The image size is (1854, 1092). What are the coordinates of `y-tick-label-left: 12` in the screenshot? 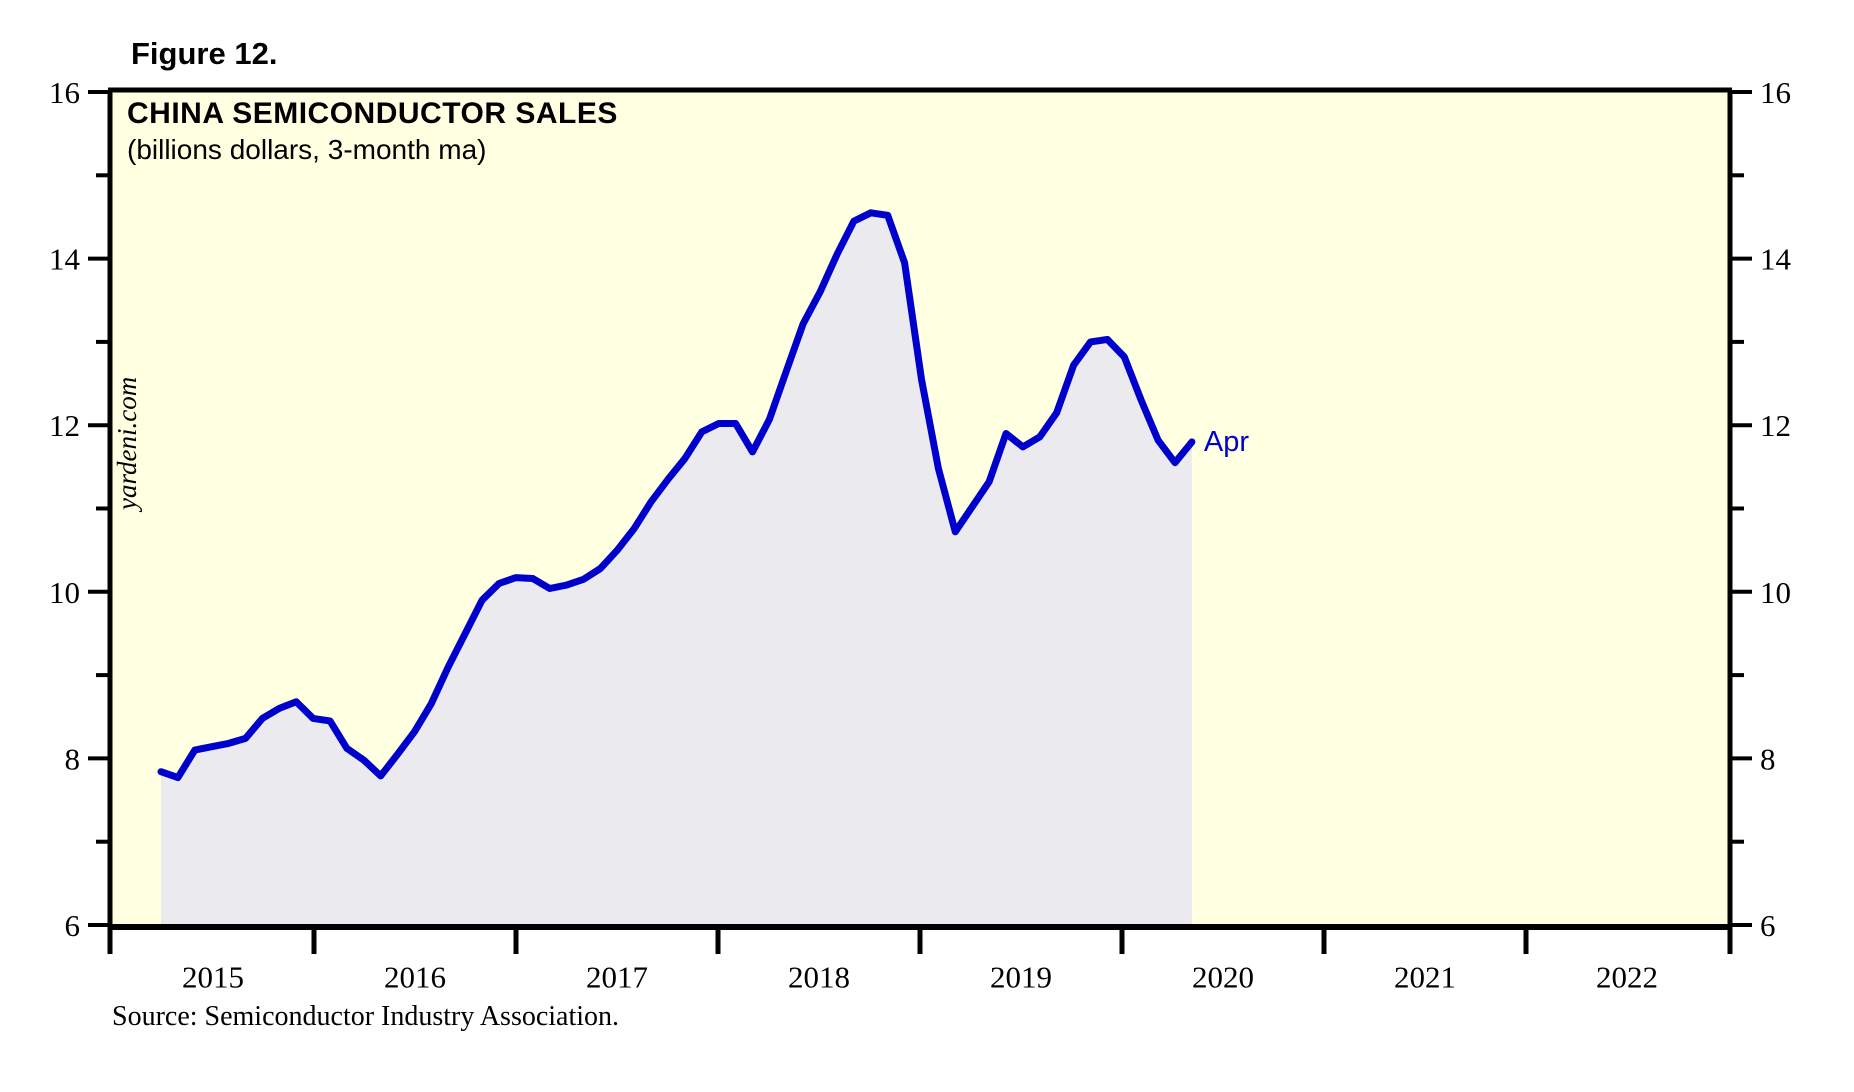 It's located at (64, 425).